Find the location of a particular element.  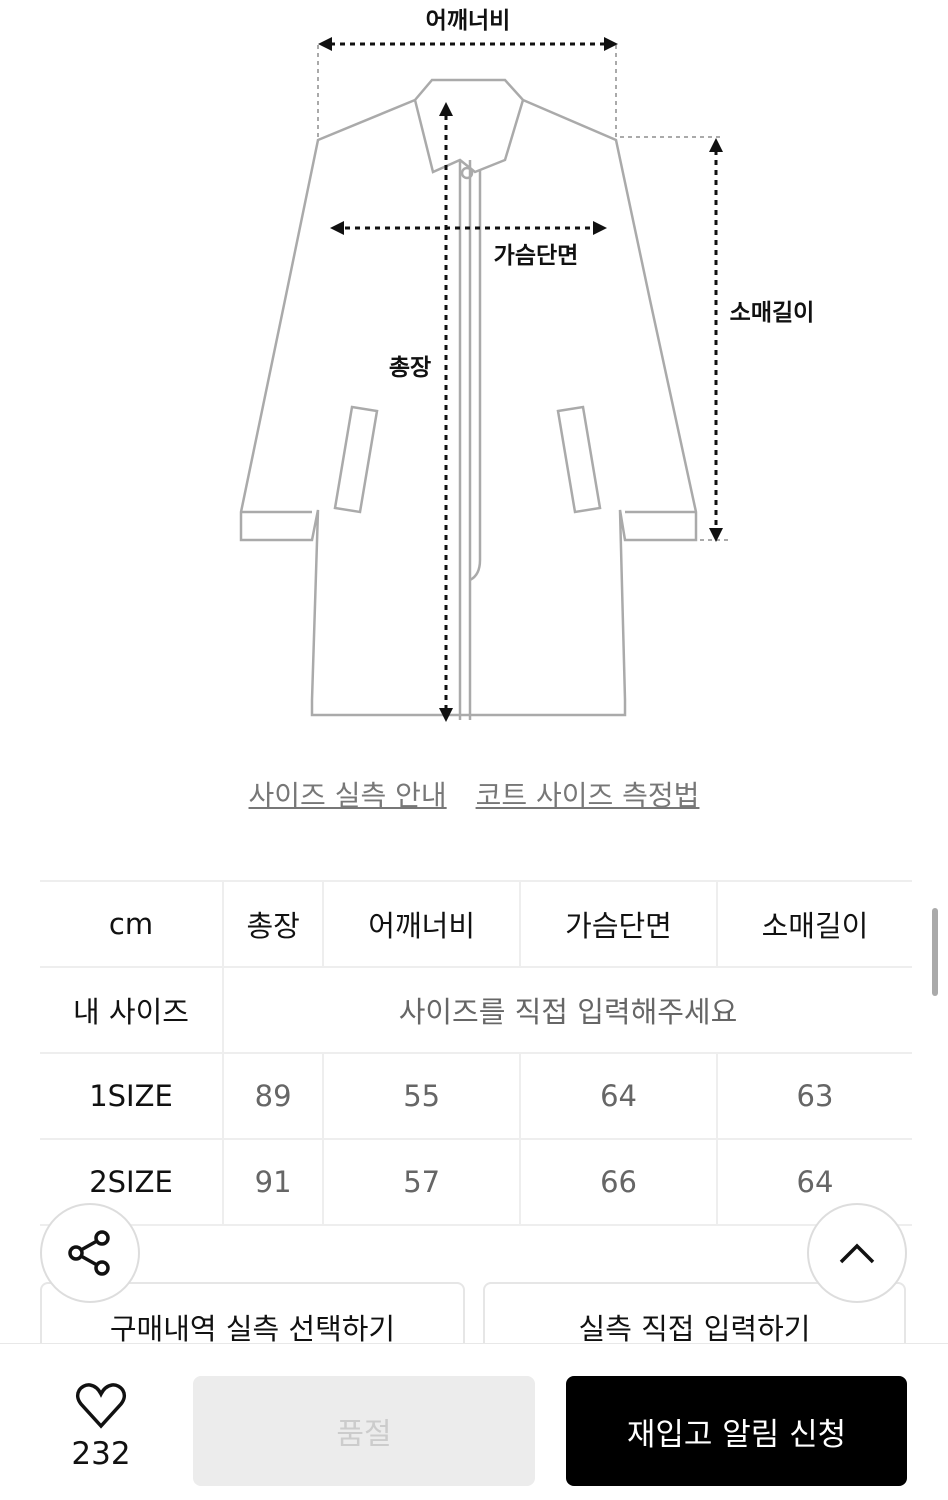

sold-out-button: 품절 is located at coordinates (364, 1431).